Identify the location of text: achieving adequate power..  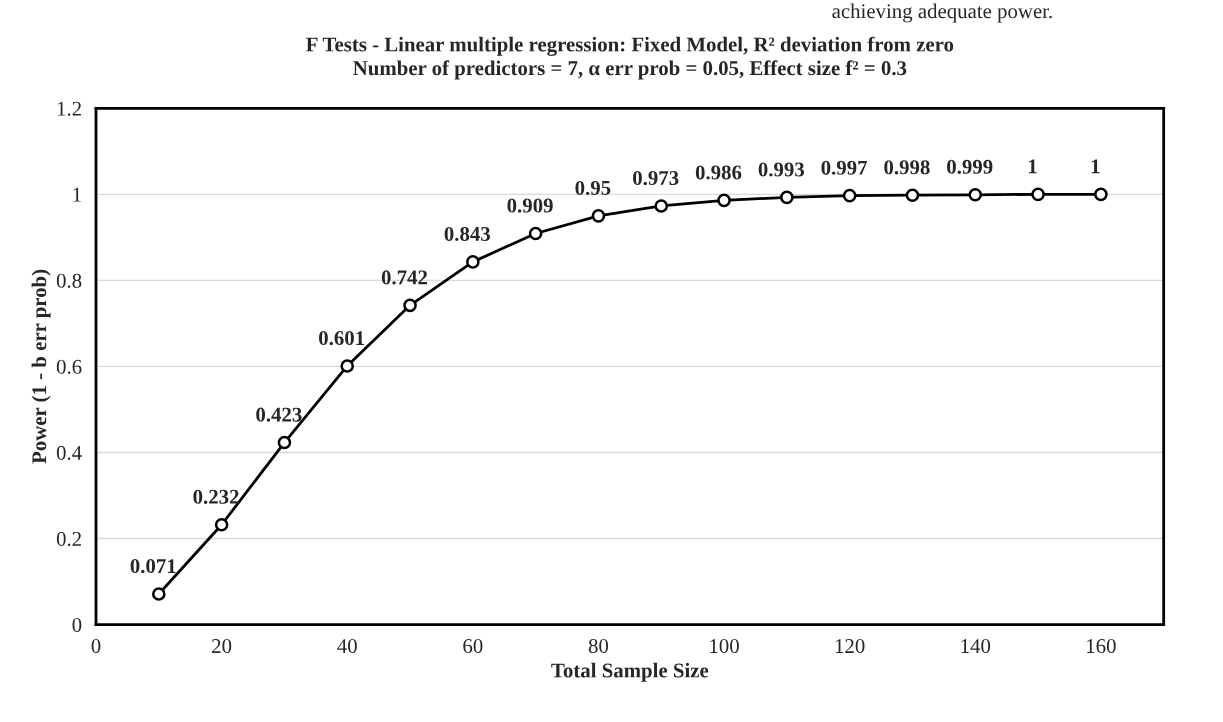
(942, 13).